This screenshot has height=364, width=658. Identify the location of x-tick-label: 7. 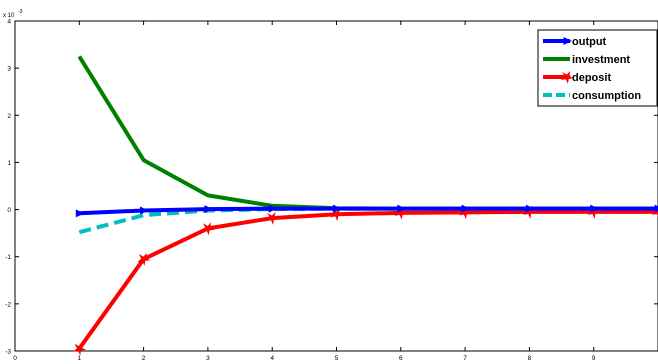
(465, 358).